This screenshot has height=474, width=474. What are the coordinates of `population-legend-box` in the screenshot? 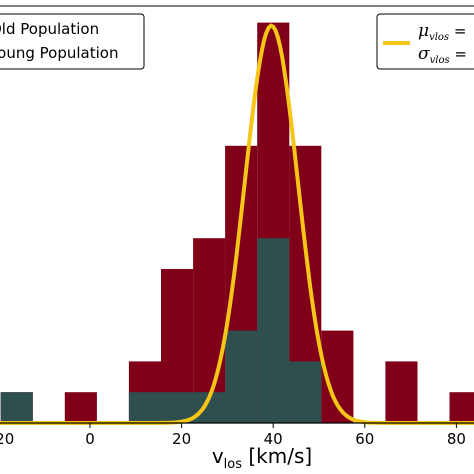 It's located at (72, 41).